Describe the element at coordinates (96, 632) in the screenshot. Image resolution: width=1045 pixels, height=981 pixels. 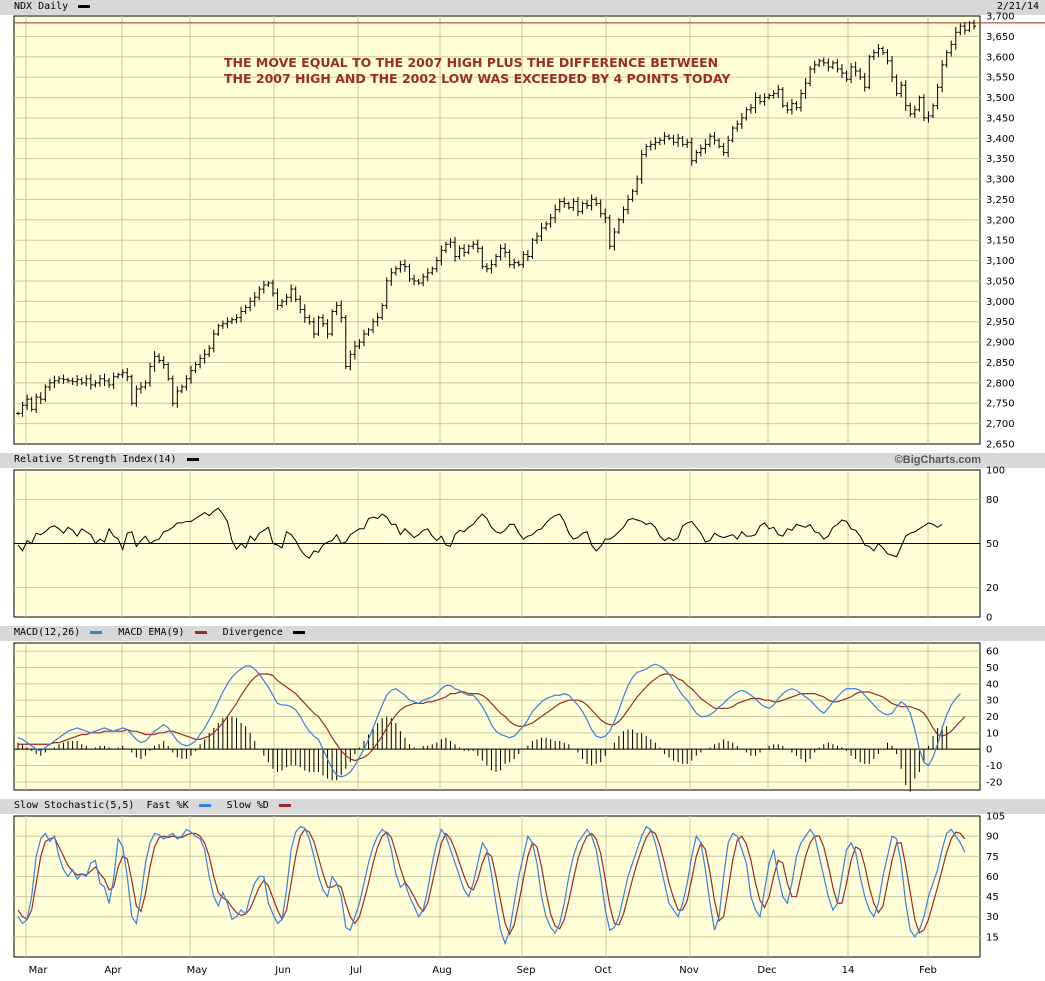
I see `macd-legend-swatch` at that location.